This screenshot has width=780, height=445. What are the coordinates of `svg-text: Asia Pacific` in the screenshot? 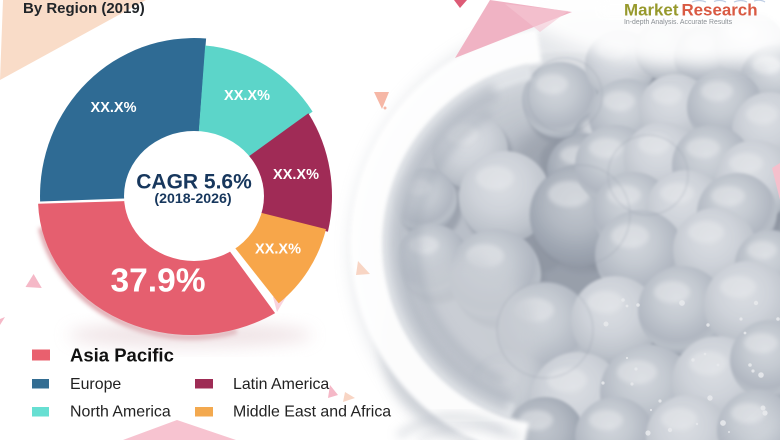 It's located at (122, 355).